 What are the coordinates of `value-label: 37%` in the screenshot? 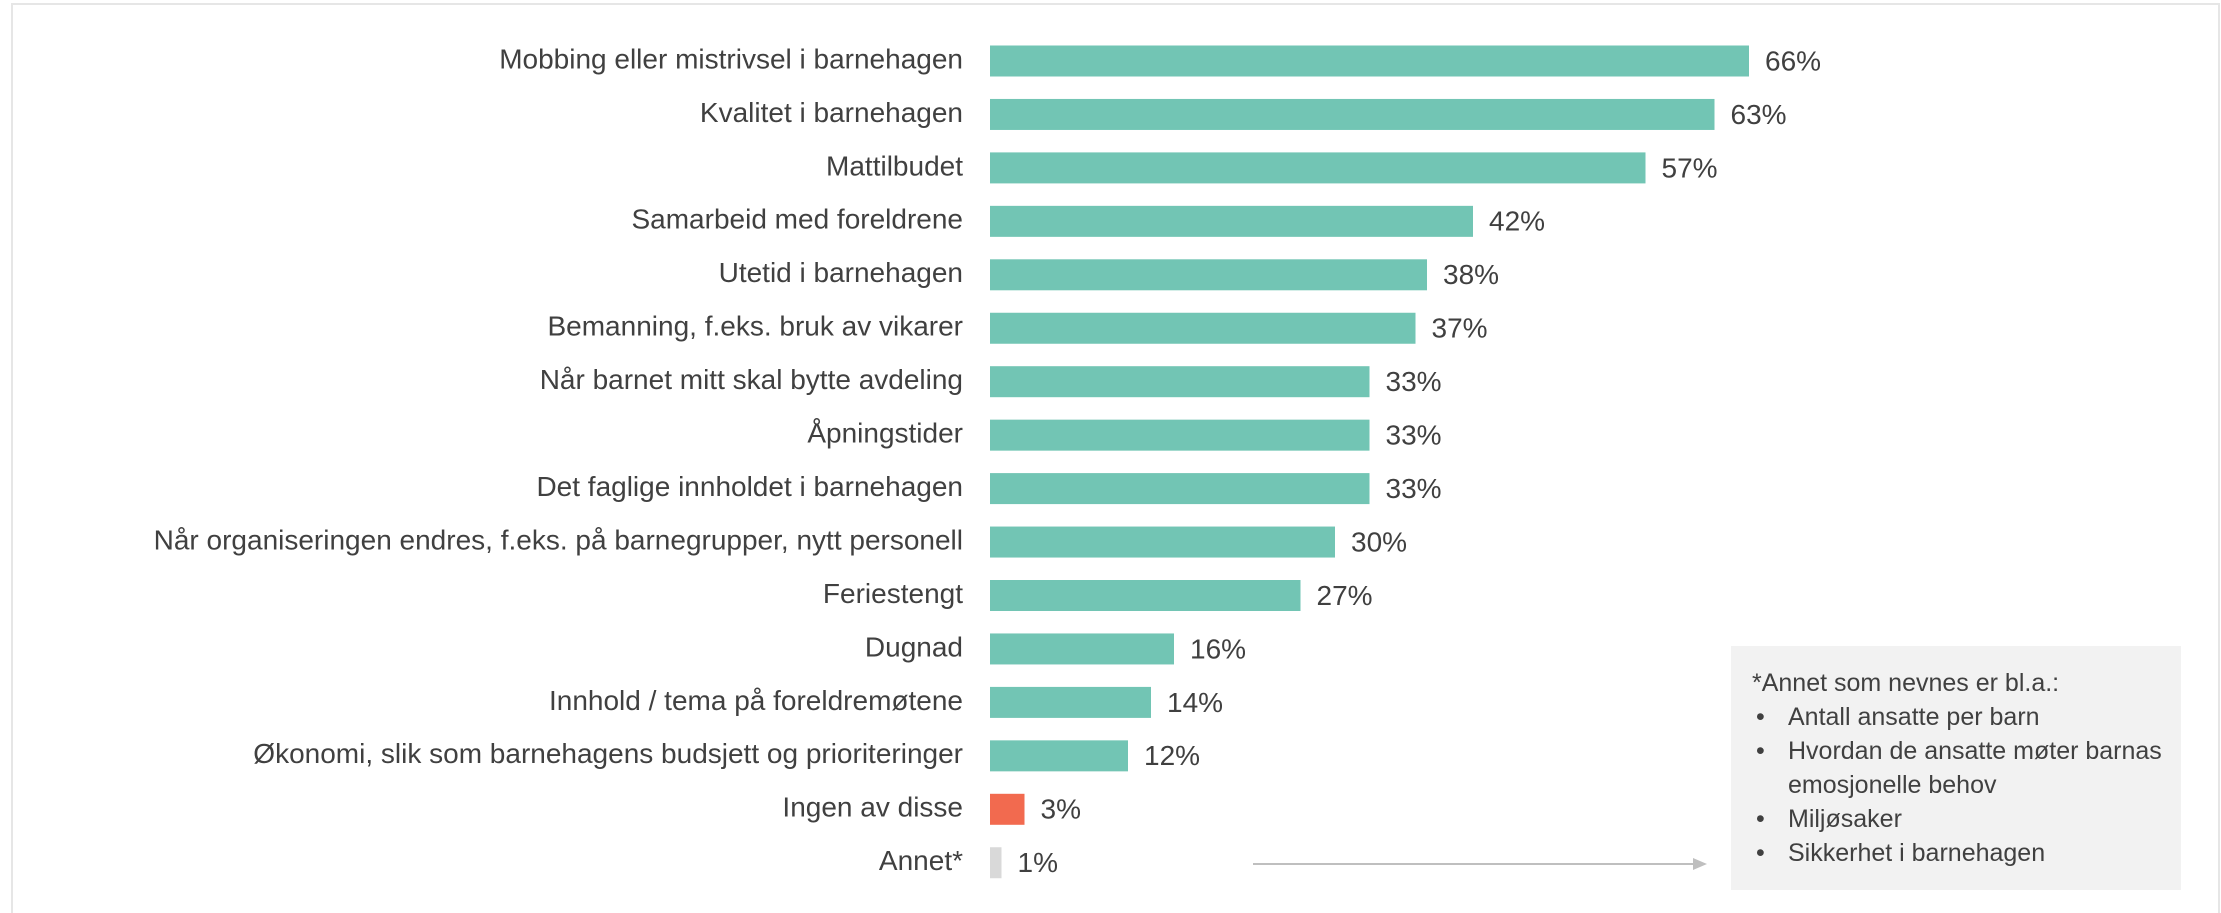 It's located at (1460, 328).